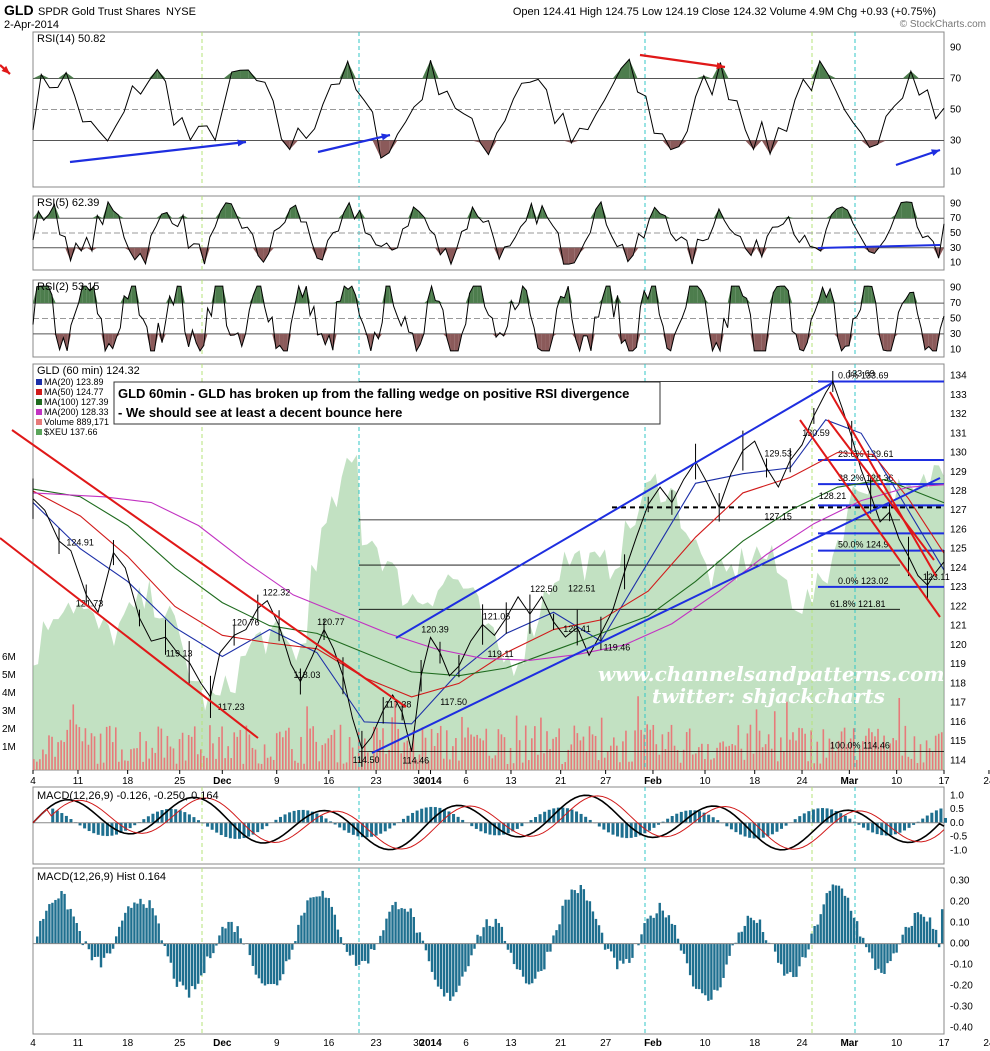  I want to click on rsi14-ytick: 30, so click(956, 141).